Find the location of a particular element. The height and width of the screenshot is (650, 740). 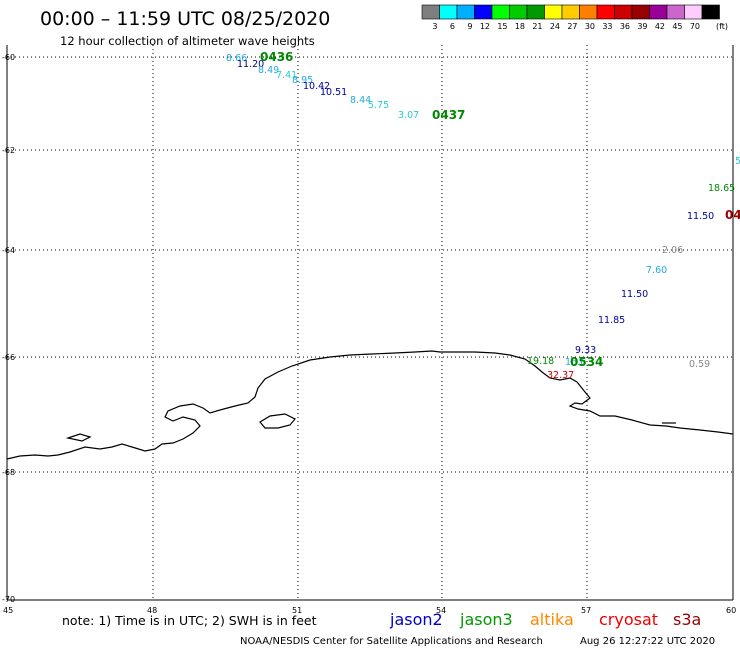

lon-label: 48 is located at coordinates (152, 610).